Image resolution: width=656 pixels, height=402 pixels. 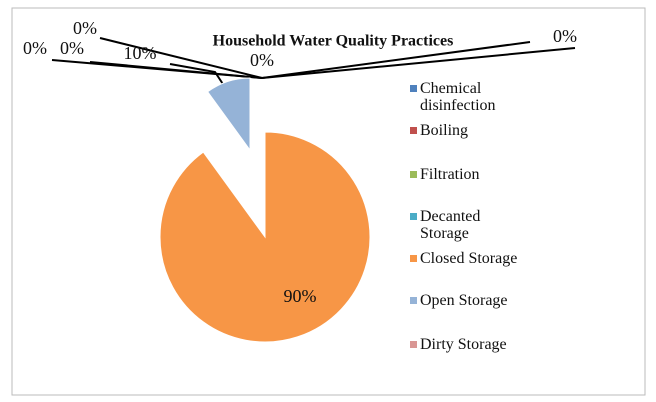 I want to click on data-label: 90%, so click(x=300, y=296).